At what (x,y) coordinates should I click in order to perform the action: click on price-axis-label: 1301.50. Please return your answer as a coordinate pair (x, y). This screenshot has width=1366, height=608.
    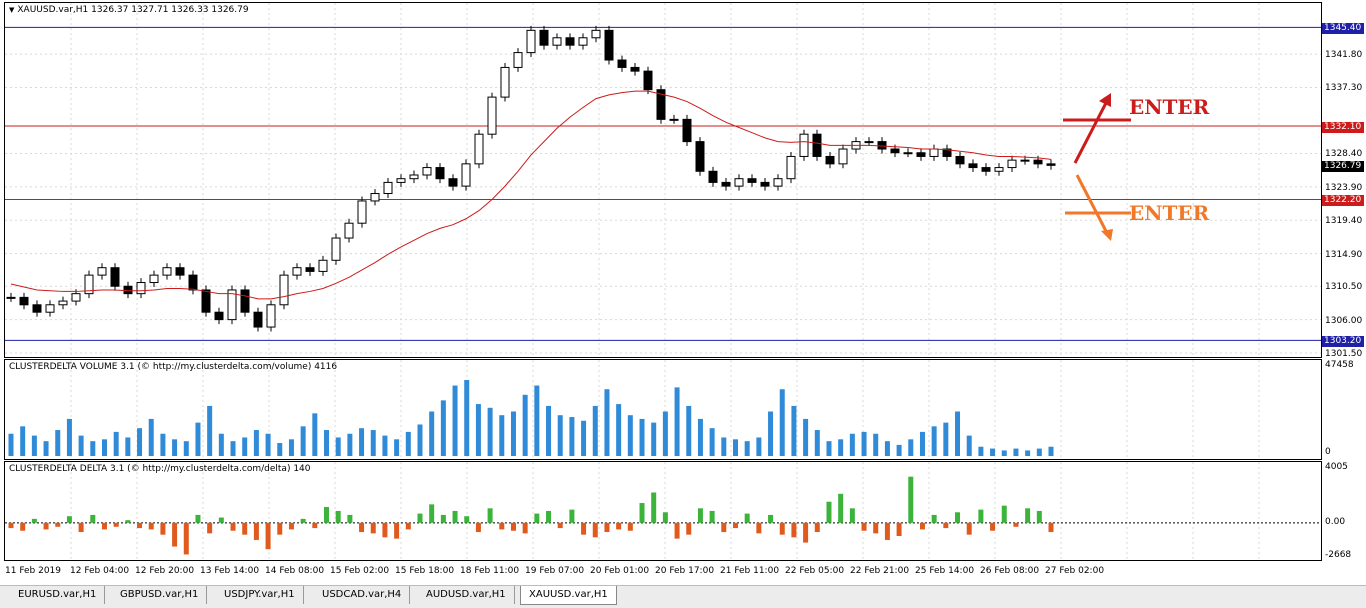
    Looking at the image, I should click on (1344, 354).